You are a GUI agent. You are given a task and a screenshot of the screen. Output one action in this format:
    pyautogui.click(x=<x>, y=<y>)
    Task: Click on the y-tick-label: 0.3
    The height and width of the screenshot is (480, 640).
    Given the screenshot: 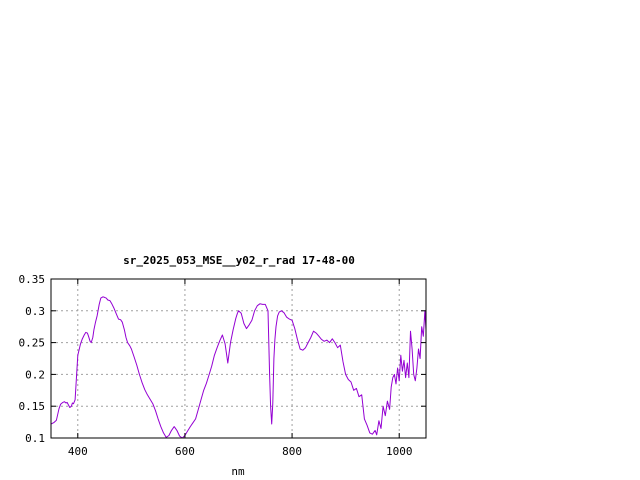 What is the action you would take?
    pyautogui.click(x=35, y=311)
    